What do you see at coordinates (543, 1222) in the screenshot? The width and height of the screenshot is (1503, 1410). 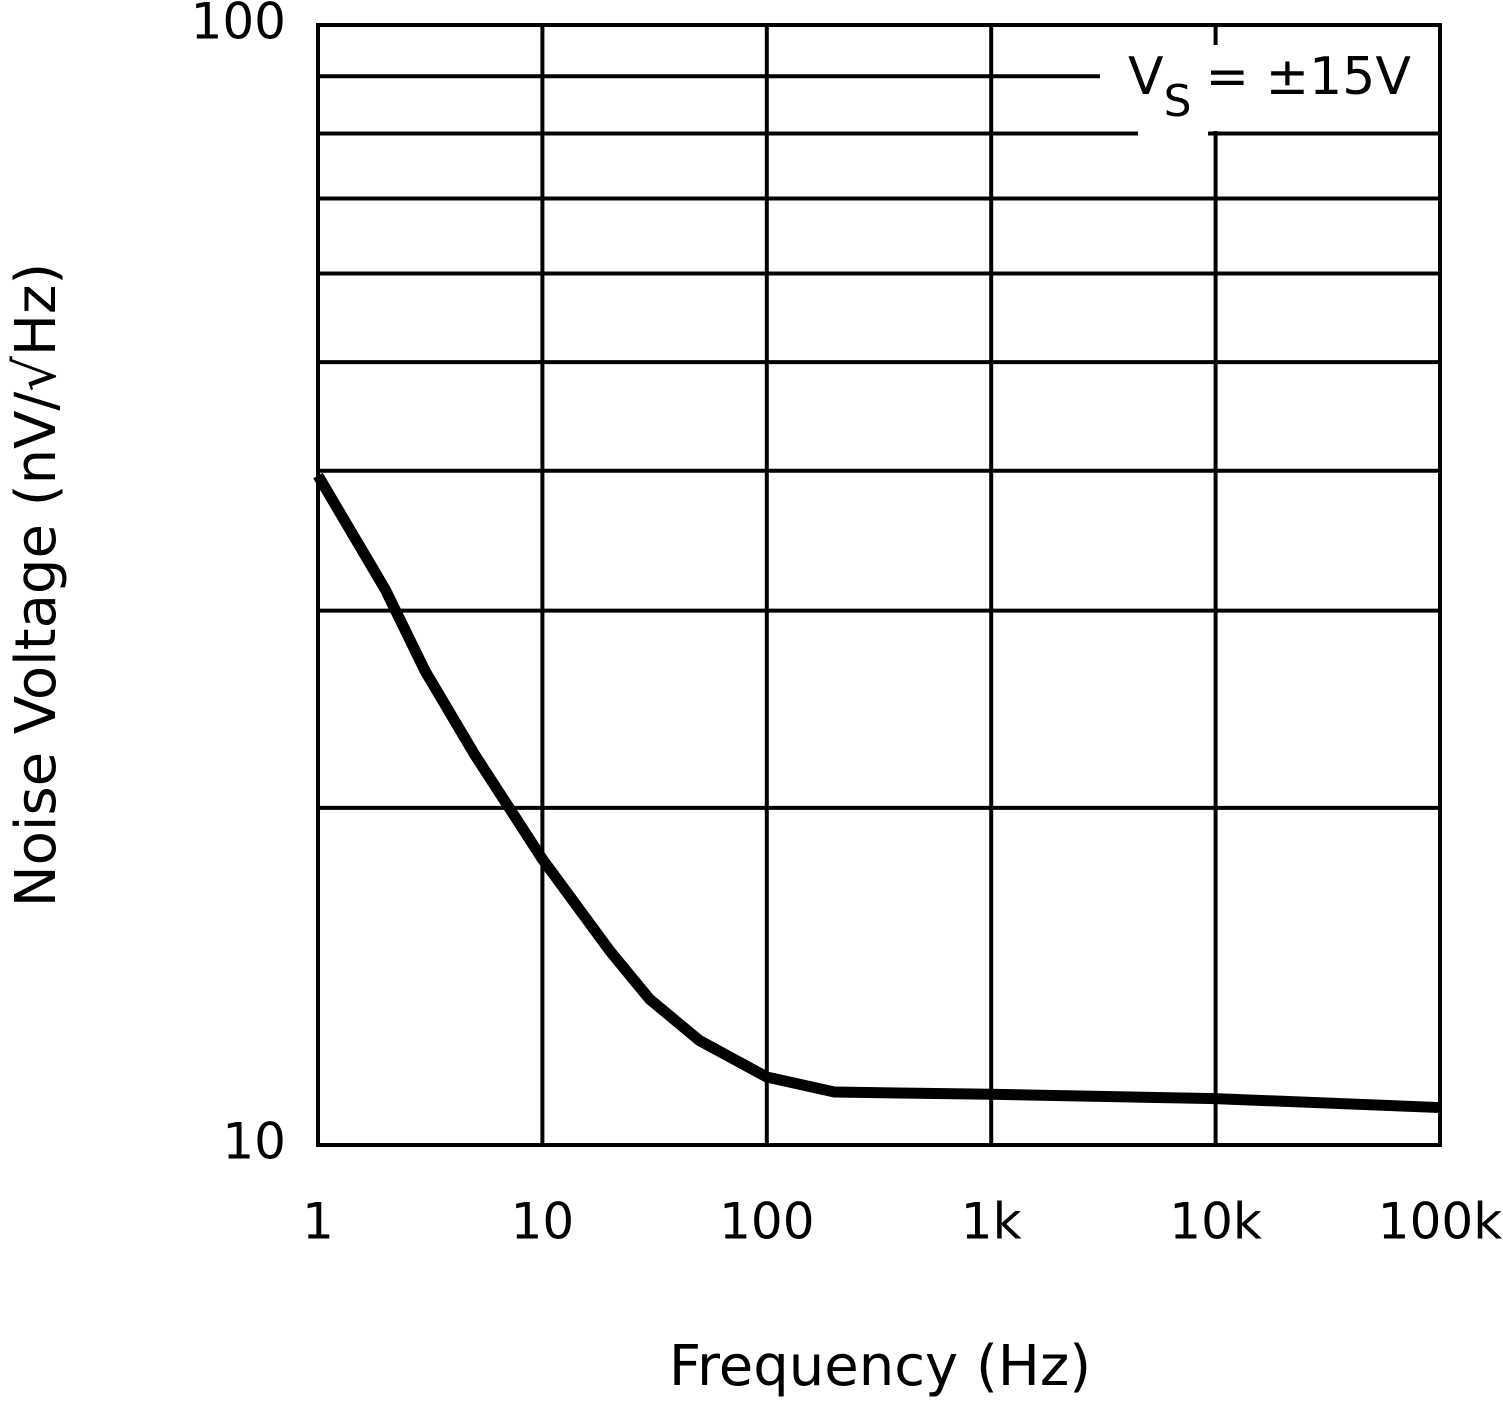 I see `x-tick-label: 10` at bounding box center [543, 1222].